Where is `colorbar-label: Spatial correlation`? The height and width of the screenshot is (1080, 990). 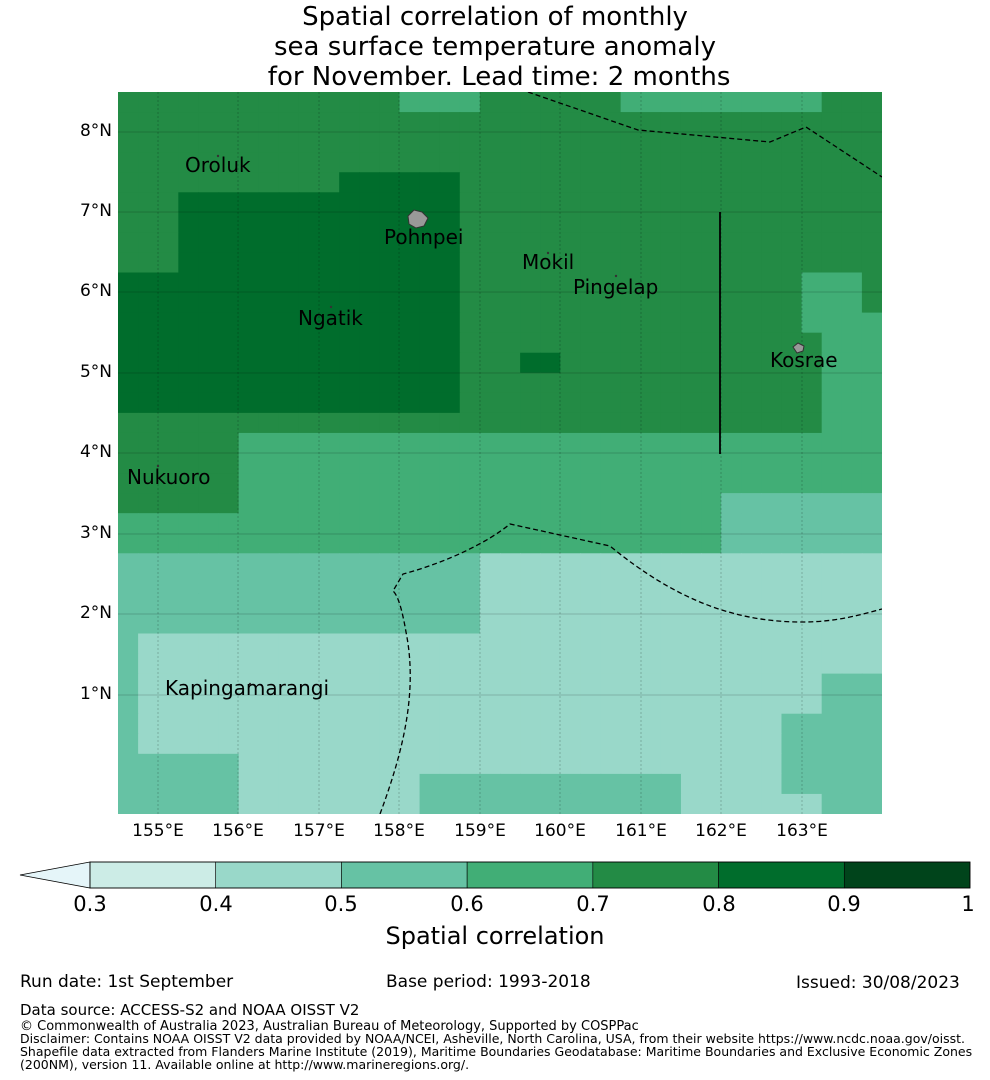
colorbar-label: Spatial correlation is located at coordinates (495, 936).